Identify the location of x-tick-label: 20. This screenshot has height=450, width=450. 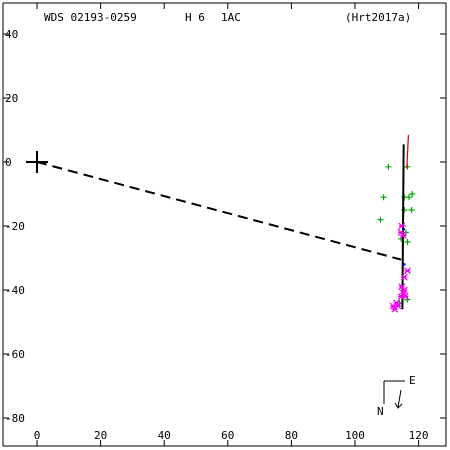
(100, 435).